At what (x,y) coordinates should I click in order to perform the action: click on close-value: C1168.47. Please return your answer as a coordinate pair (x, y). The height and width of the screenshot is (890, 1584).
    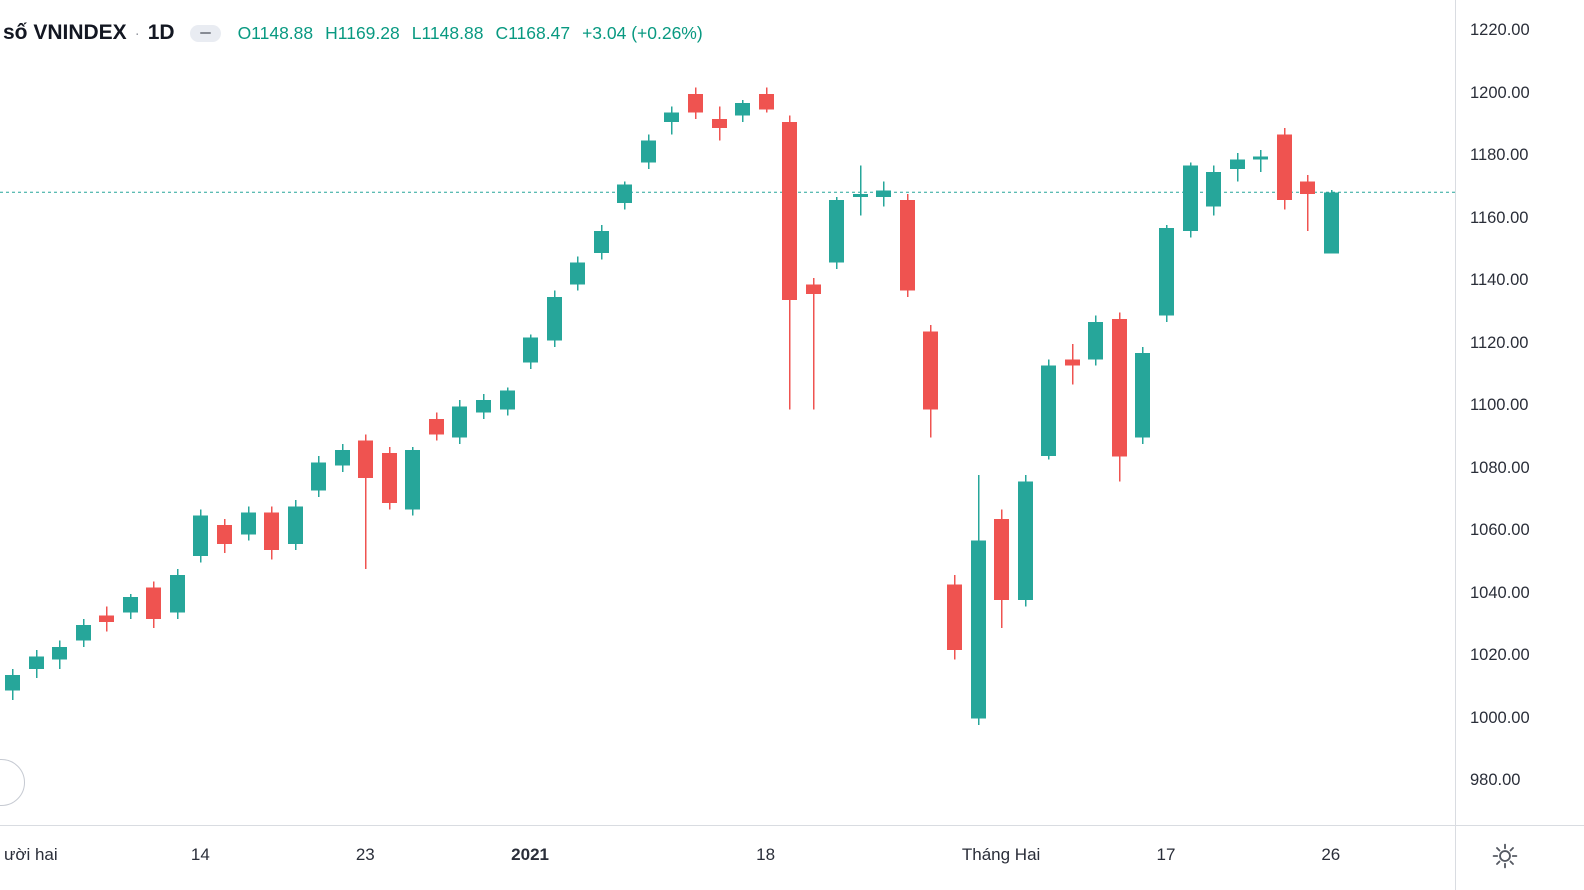
    Looking at the image, I should click on (533, 32).